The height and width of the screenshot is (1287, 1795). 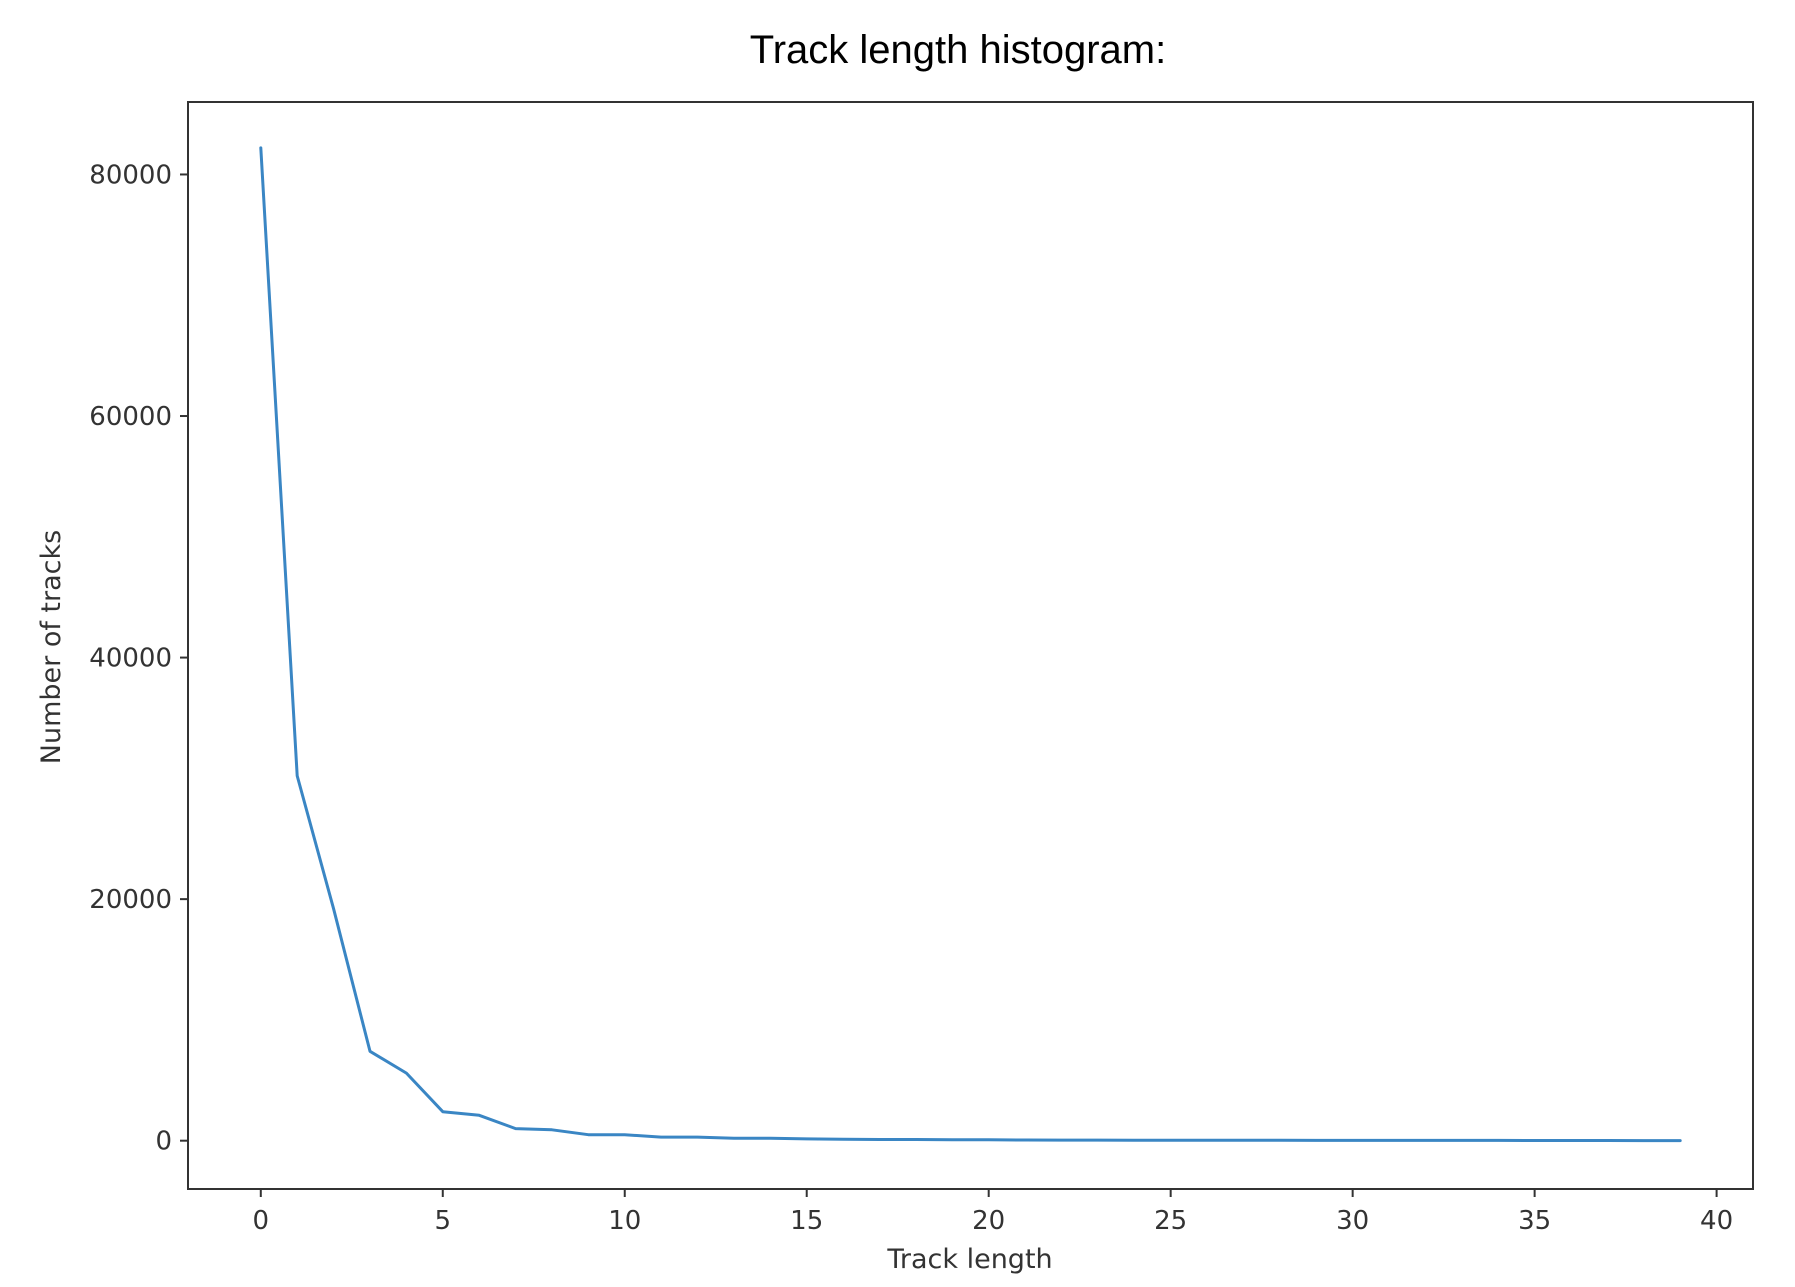 I want to click on x-tick-label: 15, so click(x=806, y=1221).